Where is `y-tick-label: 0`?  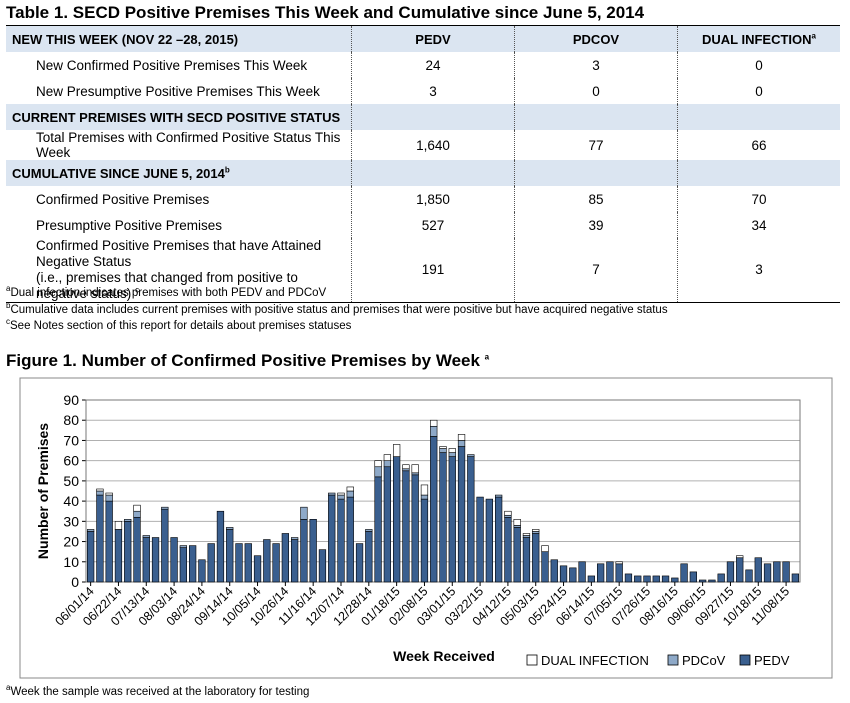 y-tick-label: 0 is located at coordinates (75, 582).